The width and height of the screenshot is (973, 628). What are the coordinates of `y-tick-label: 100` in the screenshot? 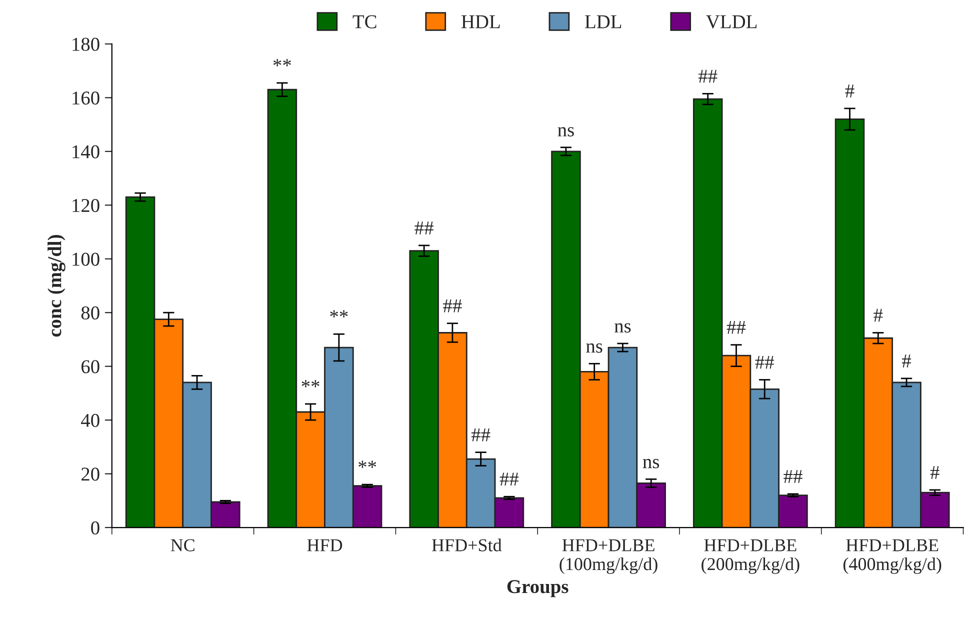 It's located at (86, 259).